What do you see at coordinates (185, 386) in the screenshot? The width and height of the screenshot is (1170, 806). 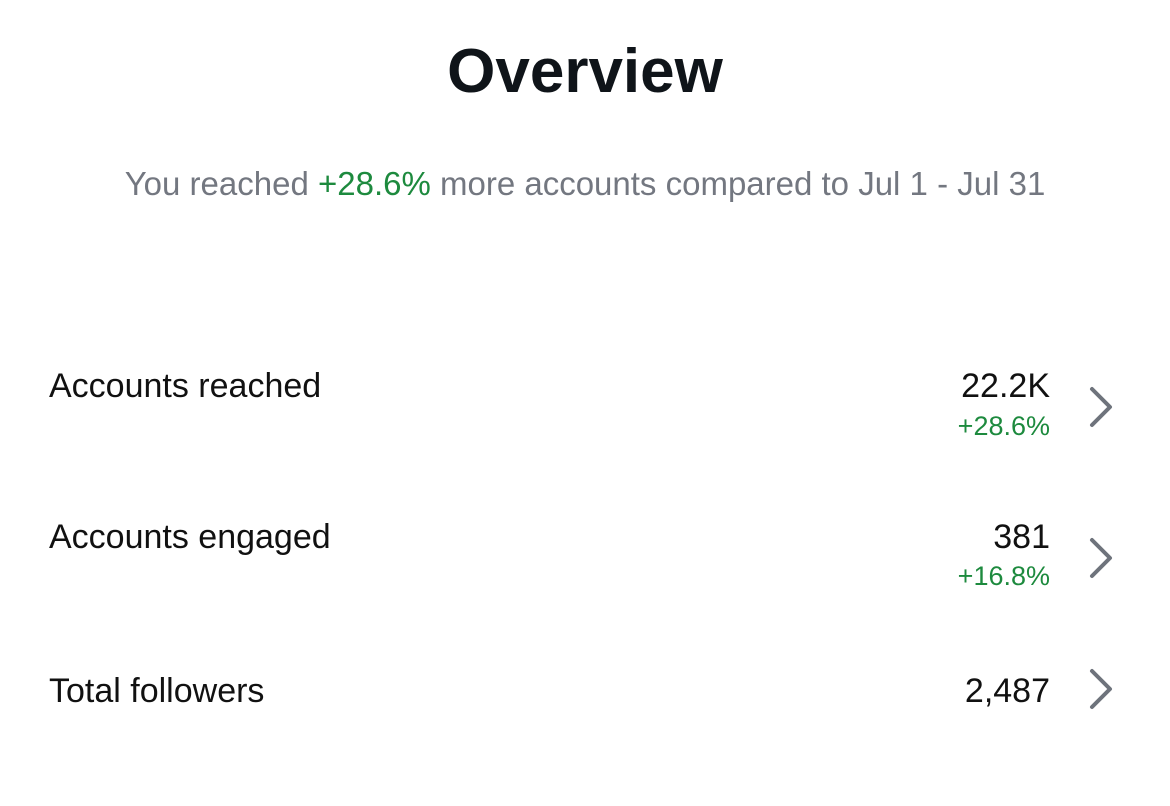 I see `metric-label: Accounts reached` at bounding box center [185, 386].